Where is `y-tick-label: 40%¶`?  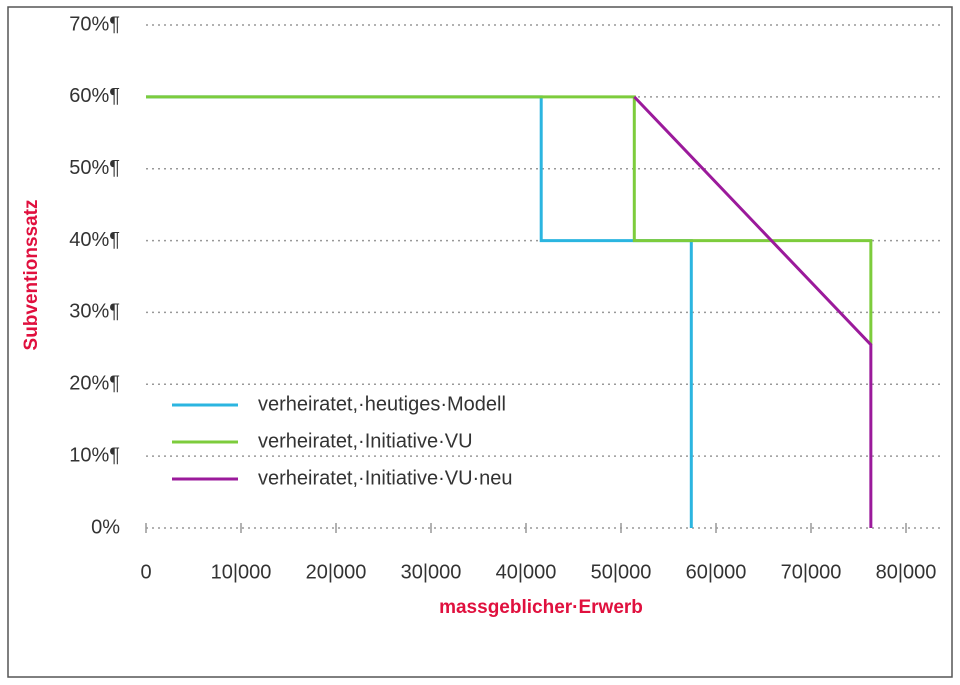
y-tick-label: 40%¶ is located at coordinates (94, 240).